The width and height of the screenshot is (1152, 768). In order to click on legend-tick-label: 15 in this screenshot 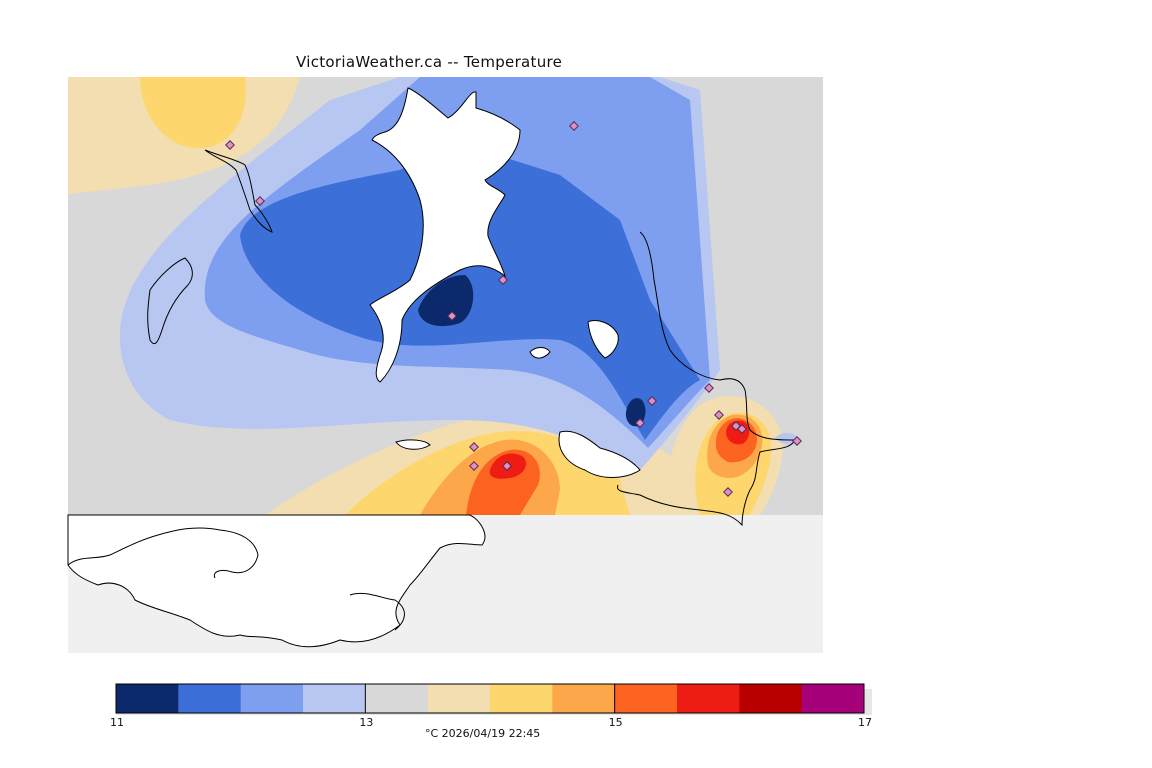, I will do `click(615, 722)`.